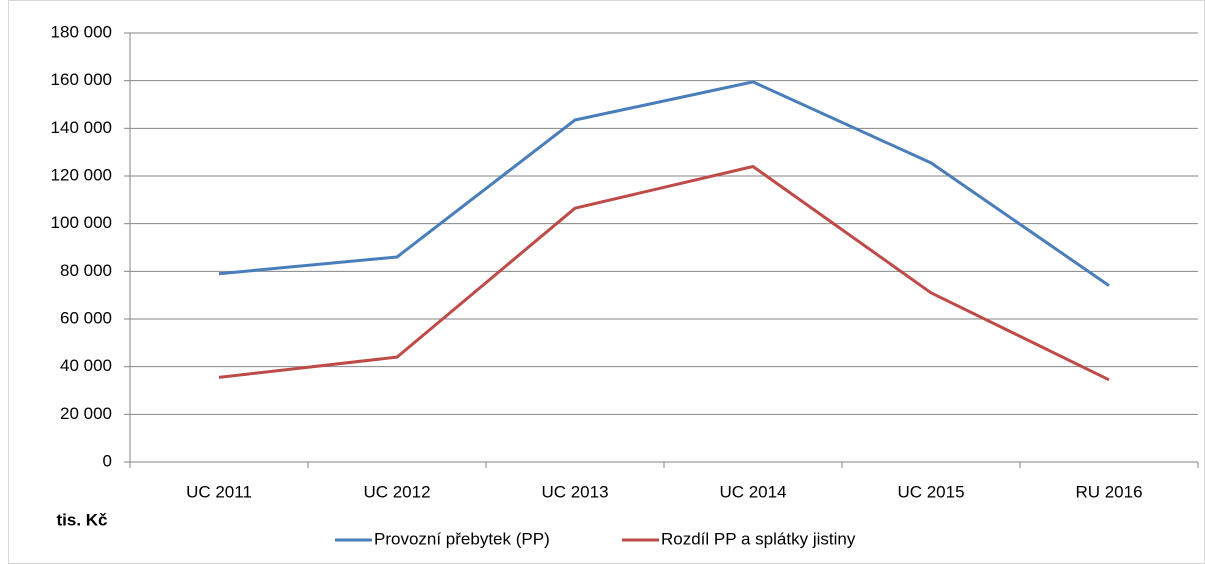  Describe the element at coordinates (86, 413) in the screenshot. I see `y-tick-label: 20 000` at that location.